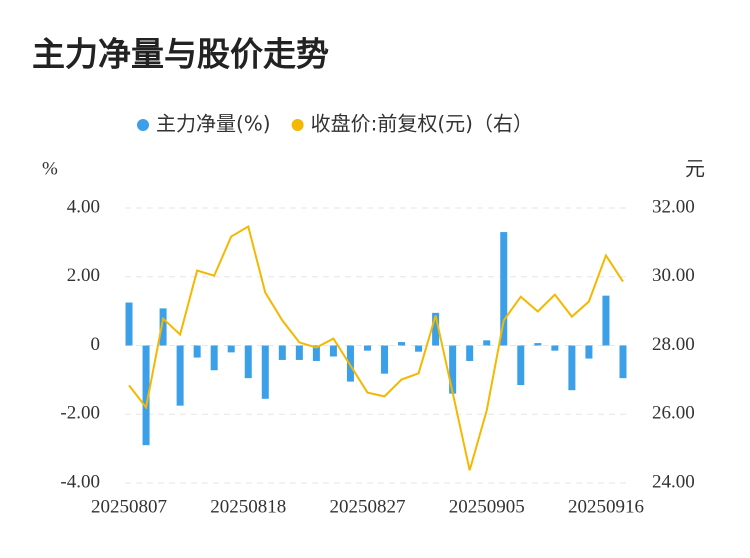 The height and width of the screenshot is (558, 750). I want to click on y2-tick-label: 30.00, so click(673, 275).